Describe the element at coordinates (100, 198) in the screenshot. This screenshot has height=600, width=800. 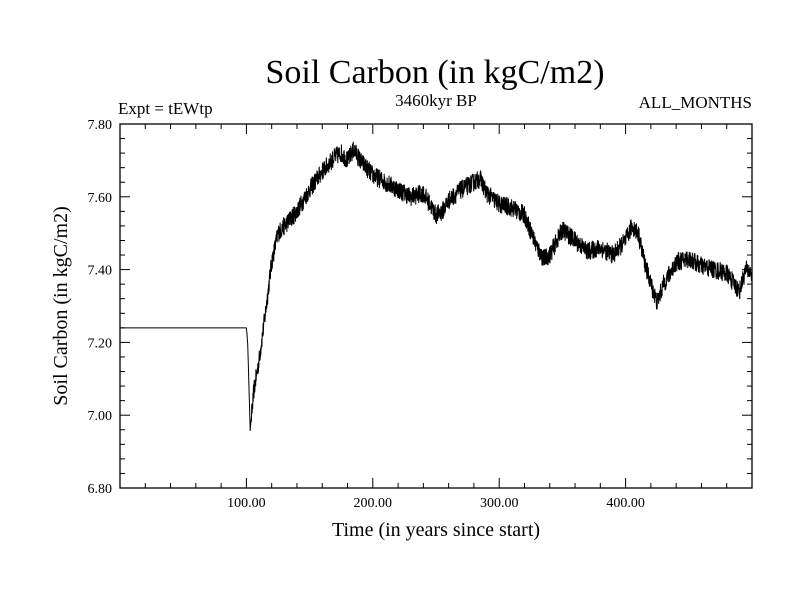
I see `y-tick-label: 7.60` at that location.